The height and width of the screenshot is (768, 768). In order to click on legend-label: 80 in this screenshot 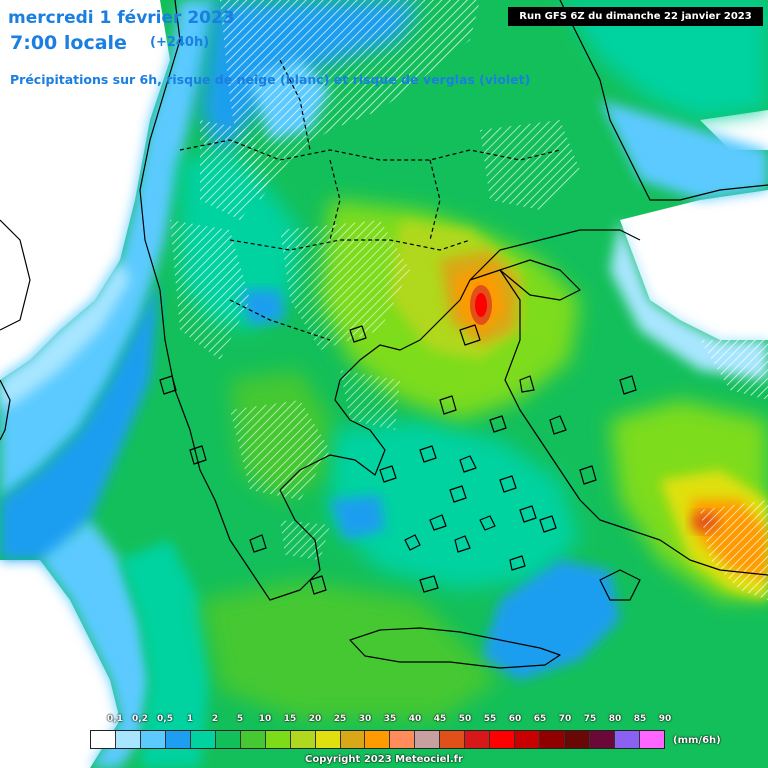, I will do `click(615, 719)`.